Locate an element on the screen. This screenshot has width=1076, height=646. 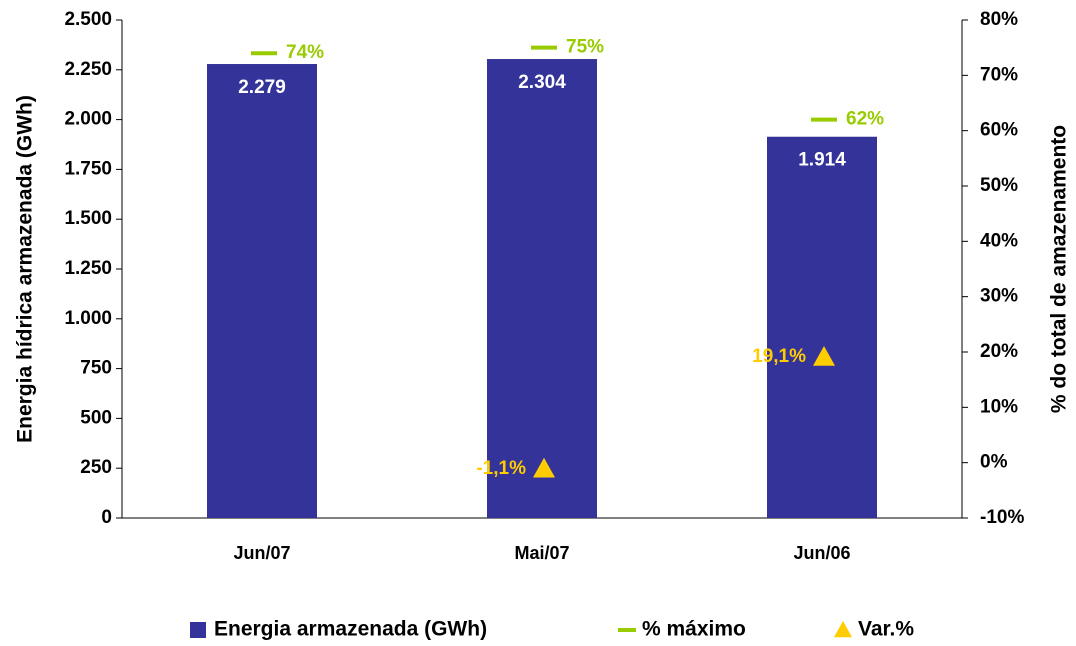
y2-tick-label: 80% is located at coordinates (999, 19).